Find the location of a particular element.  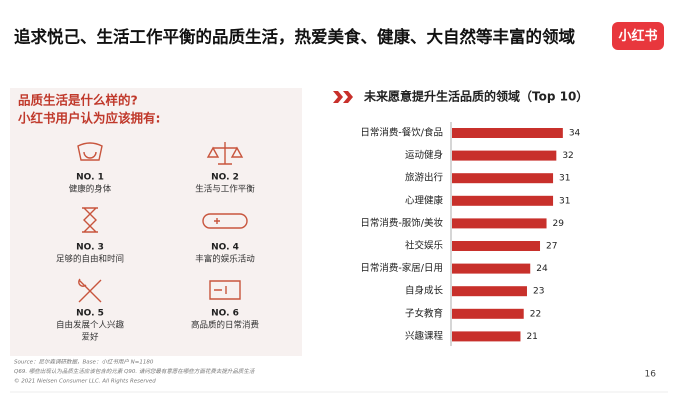

value-label: 27 is located at coordinates (551, 247).